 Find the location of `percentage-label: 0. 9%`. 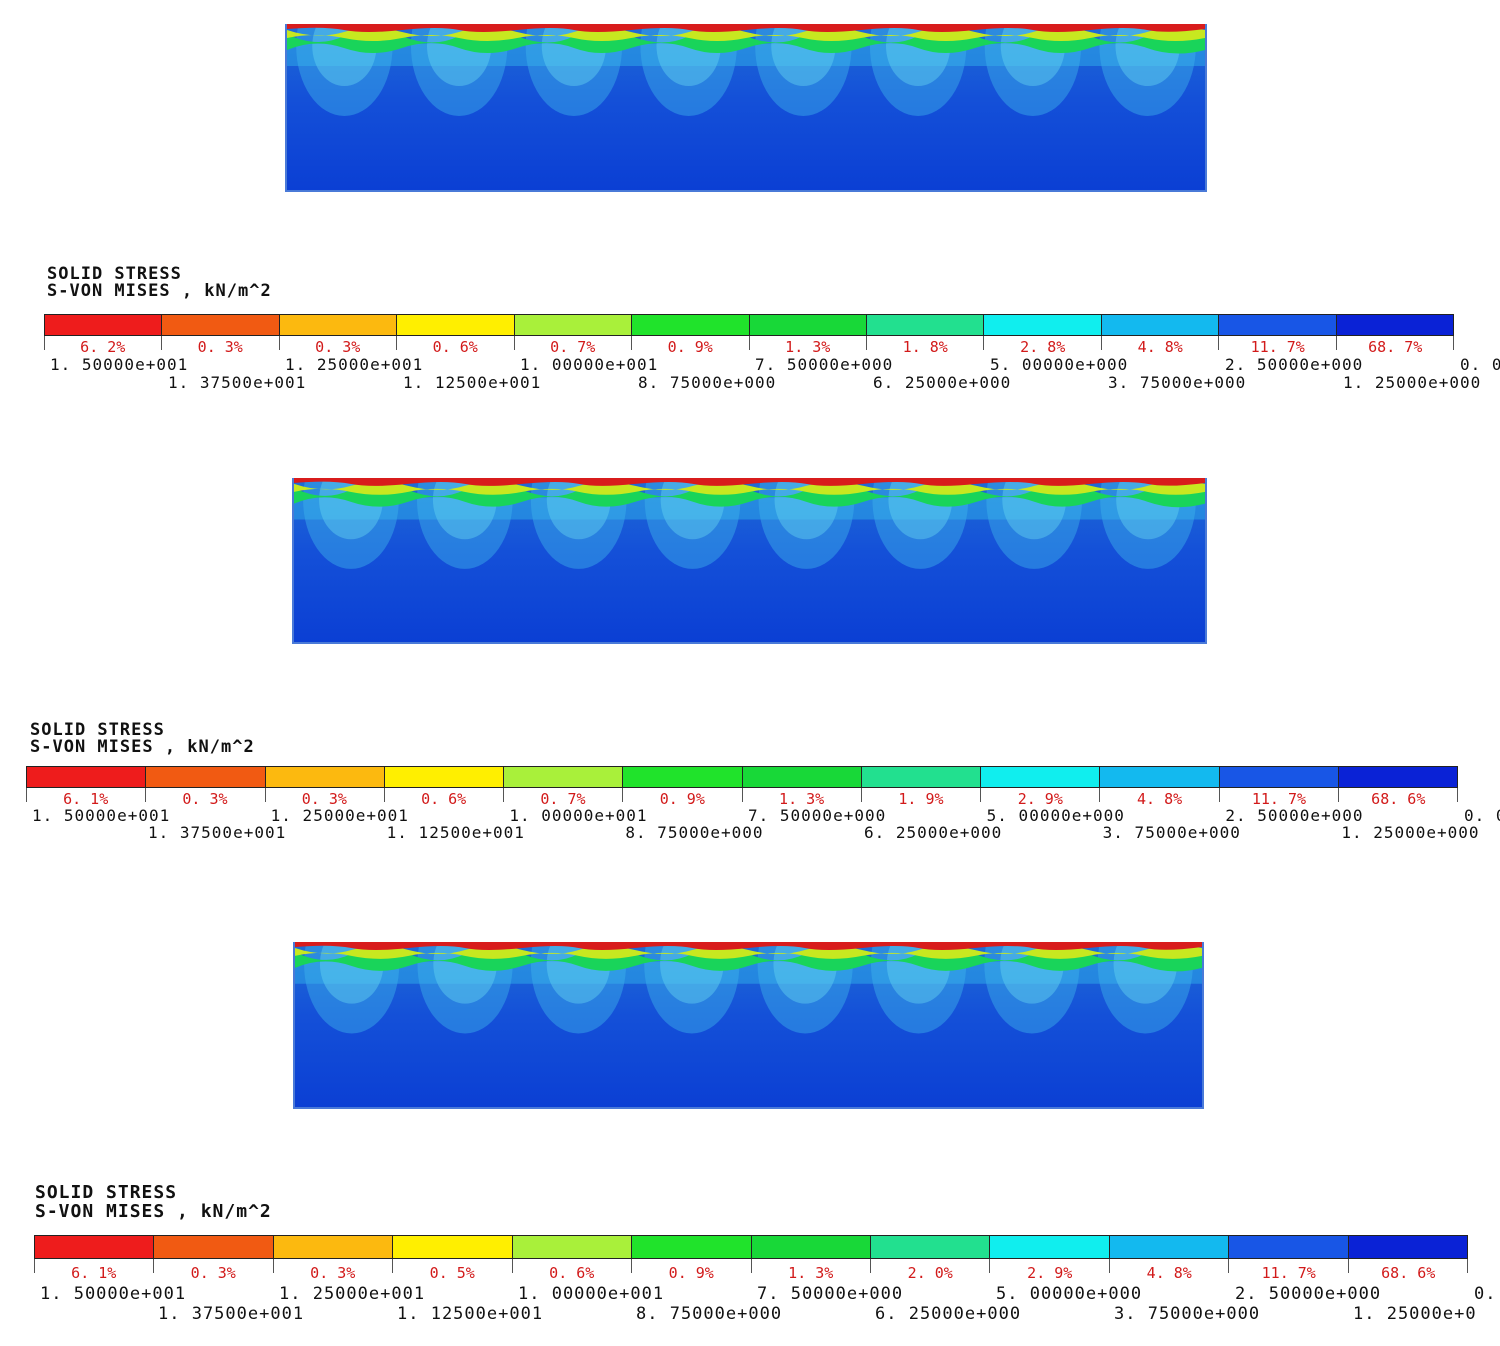

percentage-label: 0. 9% is located at coordinates (690, 347).